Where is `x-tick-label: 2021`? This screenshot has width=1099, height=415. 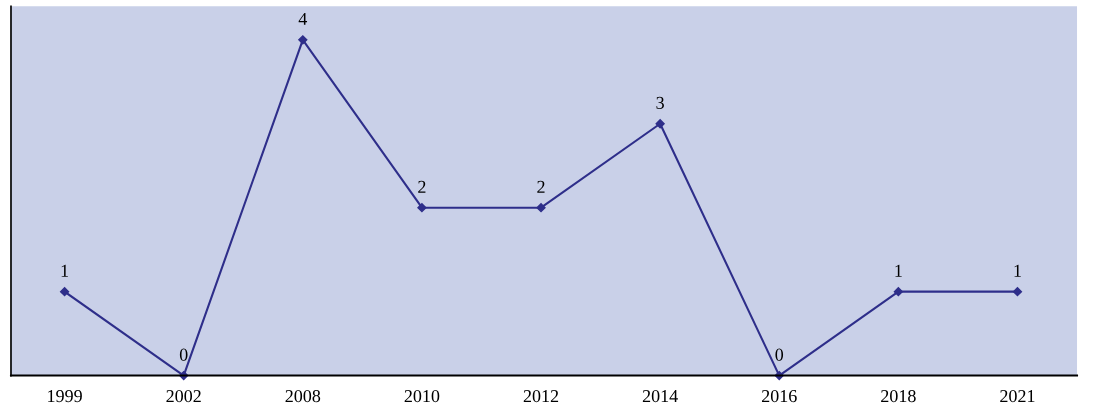
x-tick-label: 2021 is located at coordinates (1017, 396).